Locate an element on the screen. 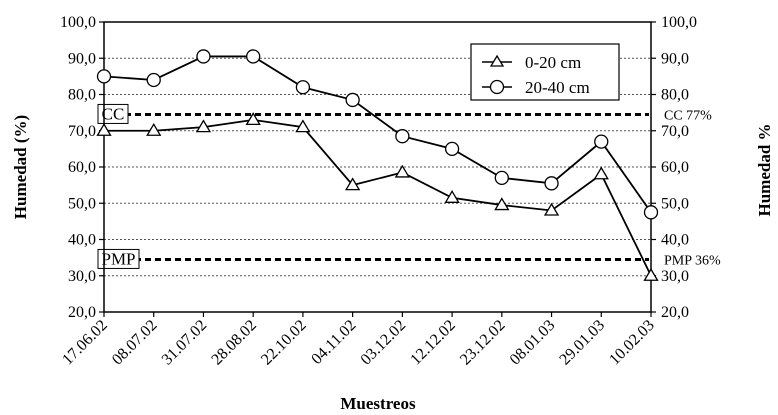 The image size is (778, 415). y-tick-label-right: 100,0 is located at coordinates (679, 22).